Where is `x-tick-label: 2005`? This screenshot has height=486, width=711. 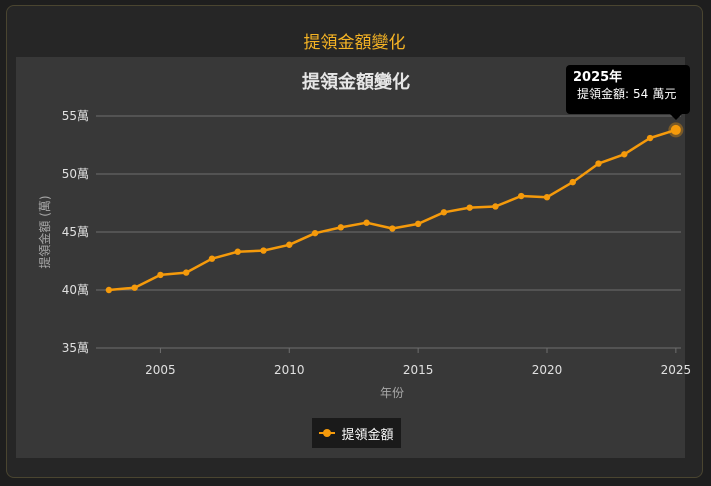 x-tick-label: 2005 is located at coordinates (160, 370).